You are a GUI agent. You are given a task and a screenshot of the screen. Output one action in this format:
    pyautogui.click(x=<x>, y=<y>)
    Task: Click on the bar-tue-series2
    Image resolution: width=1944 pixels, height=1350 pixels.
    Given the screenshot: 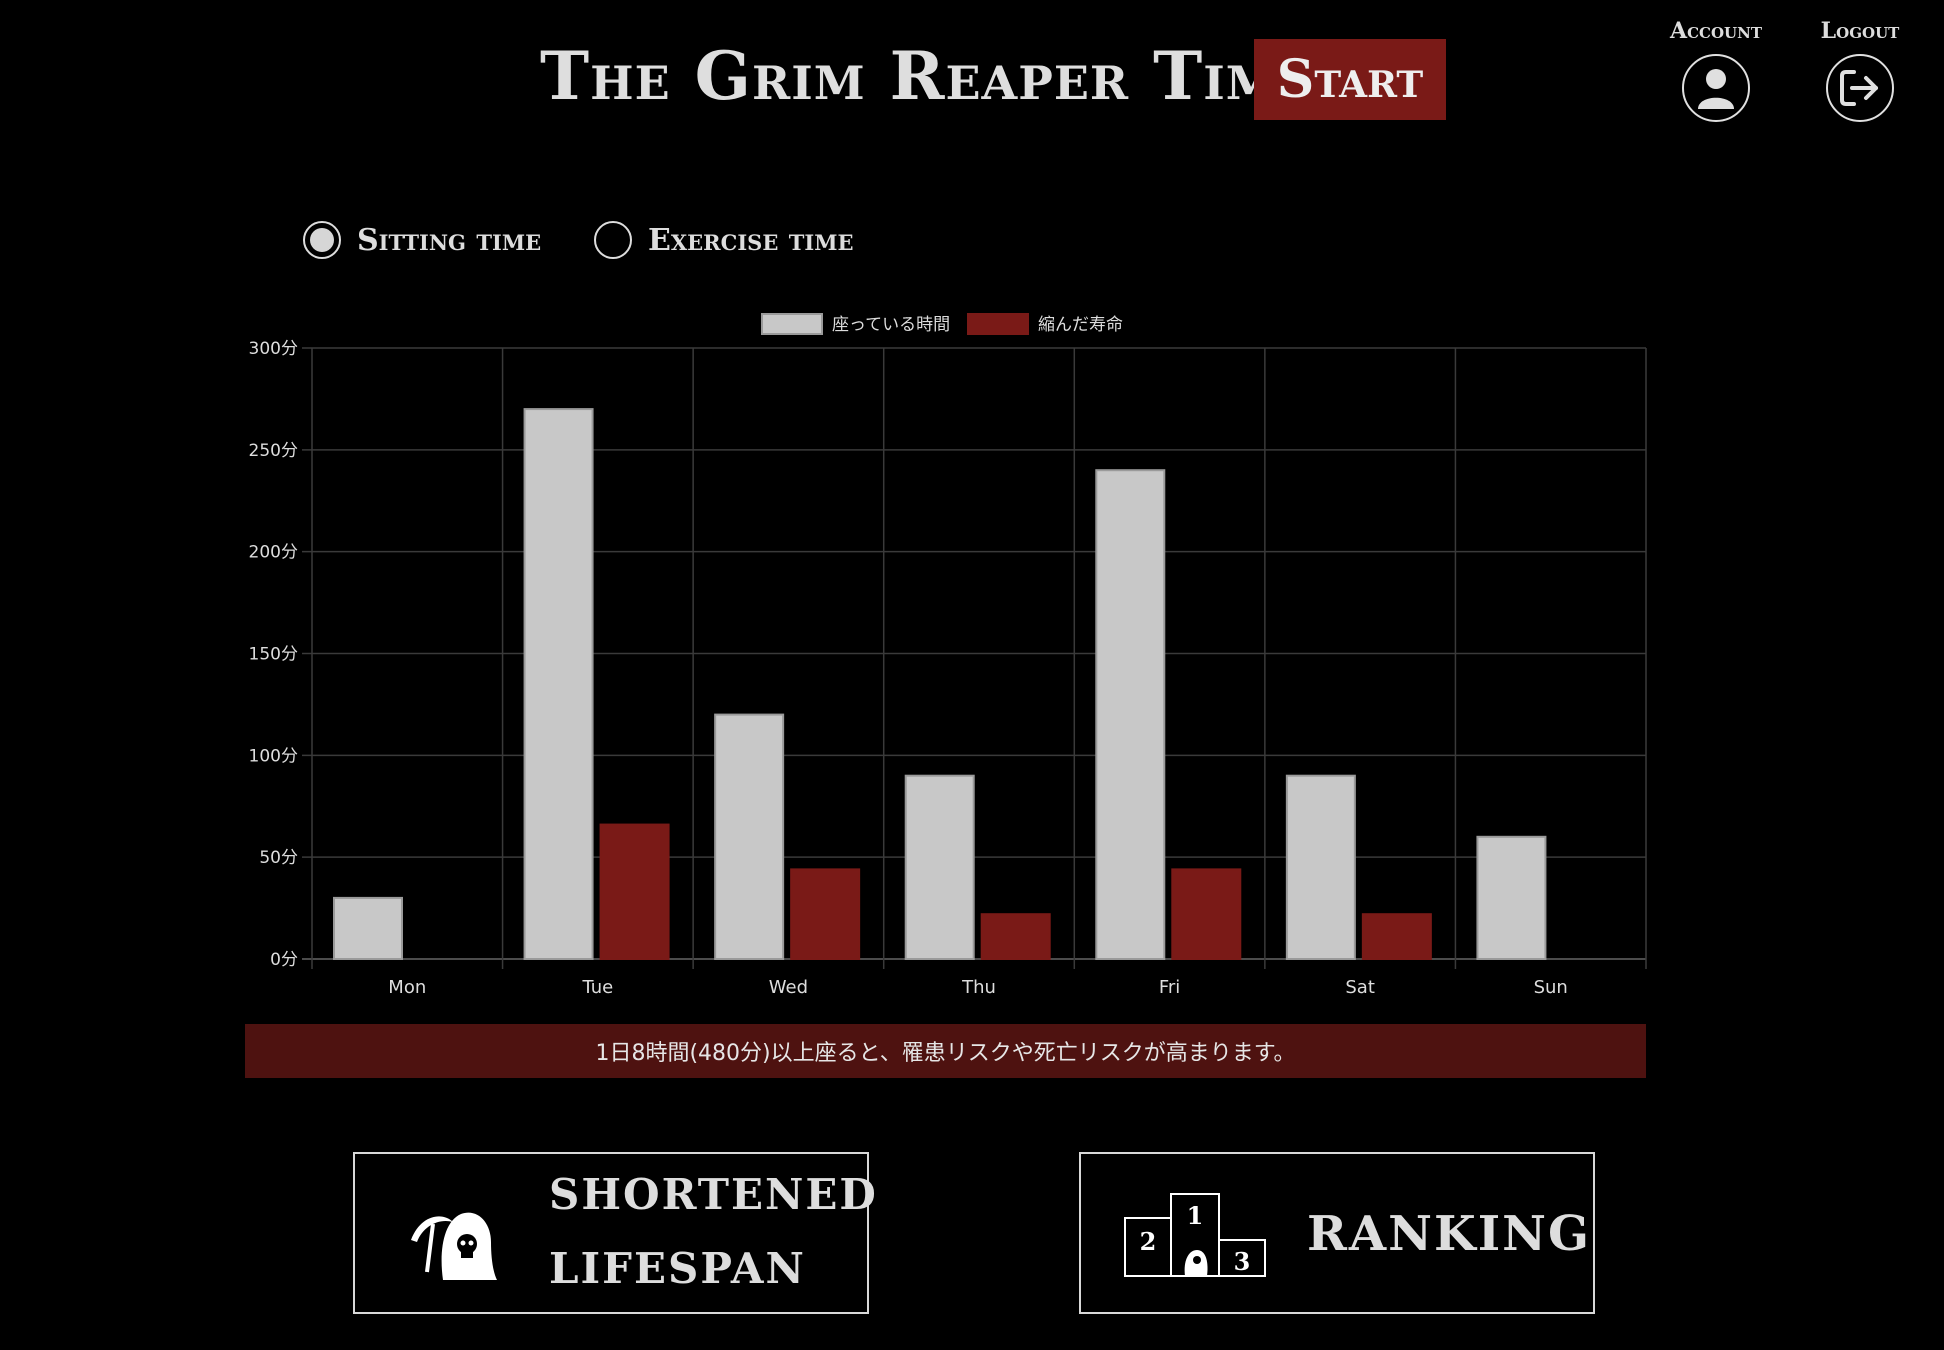 What is the action you would take?
    pyautogui.click(x=634, y=892)
    